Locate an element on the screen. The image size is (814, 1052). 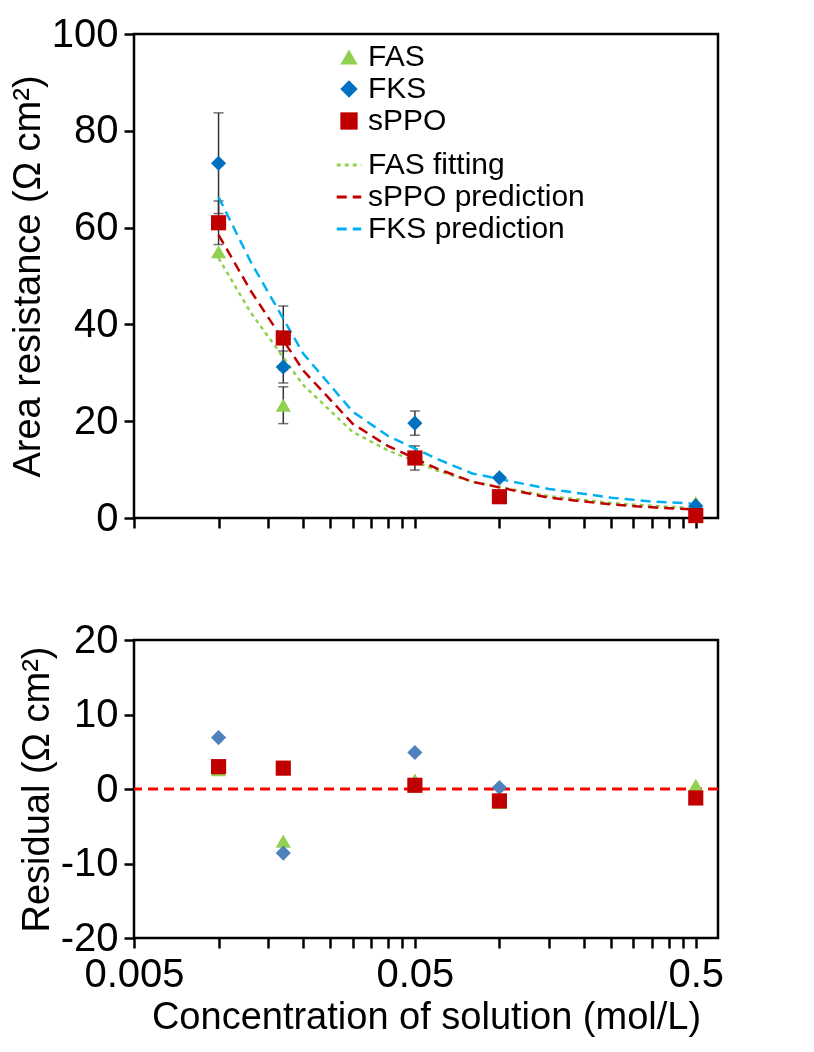
y-axis-title: Area resistance (Ω cm²) is located at coordinates (26, 276).